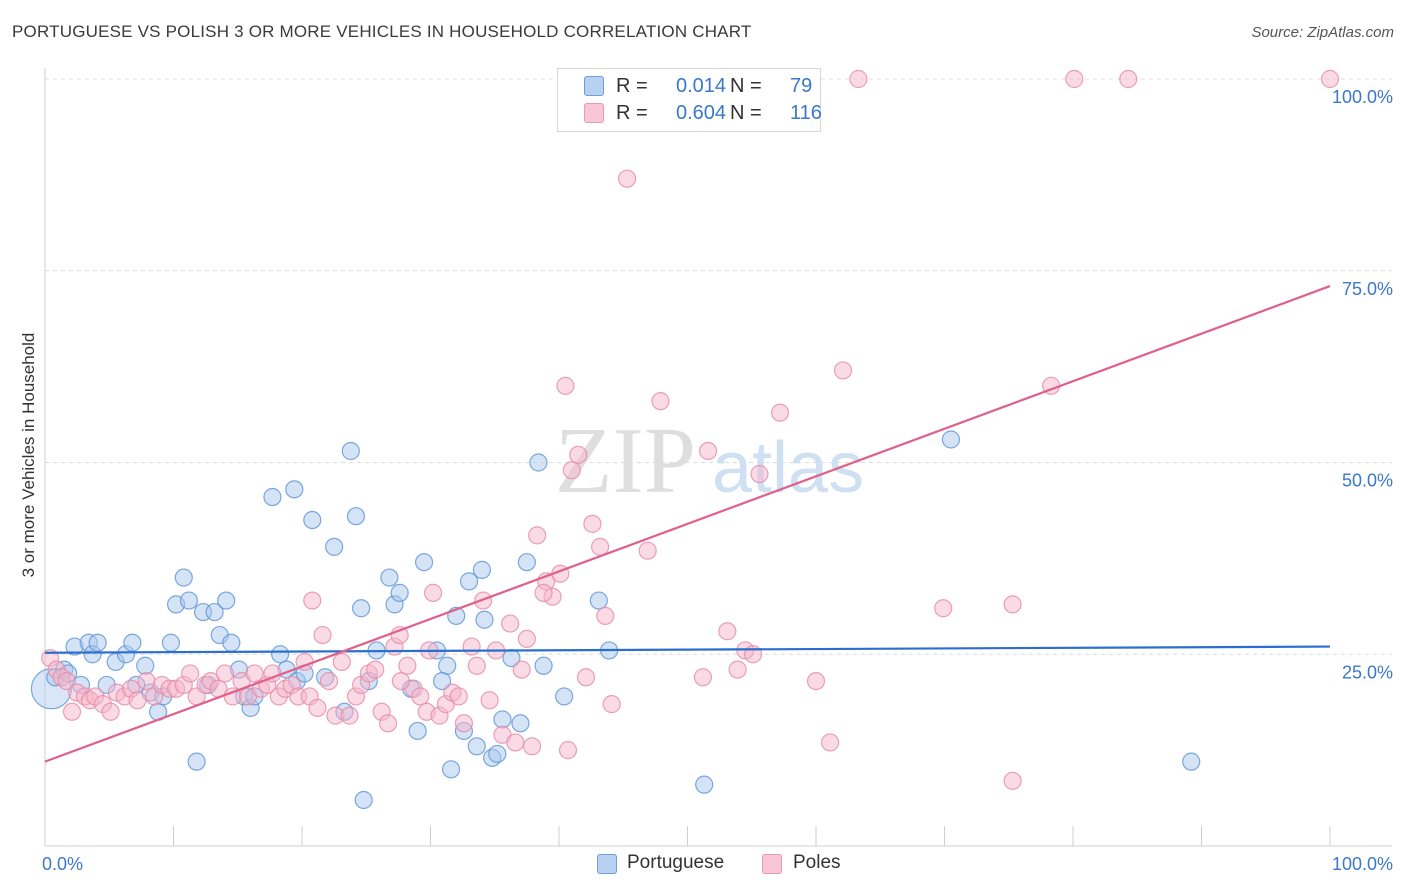  What do you see at coordinates (806, 113) in the screenshot?
I see `legend-n-value: 116` at bounding box center [806, 113].